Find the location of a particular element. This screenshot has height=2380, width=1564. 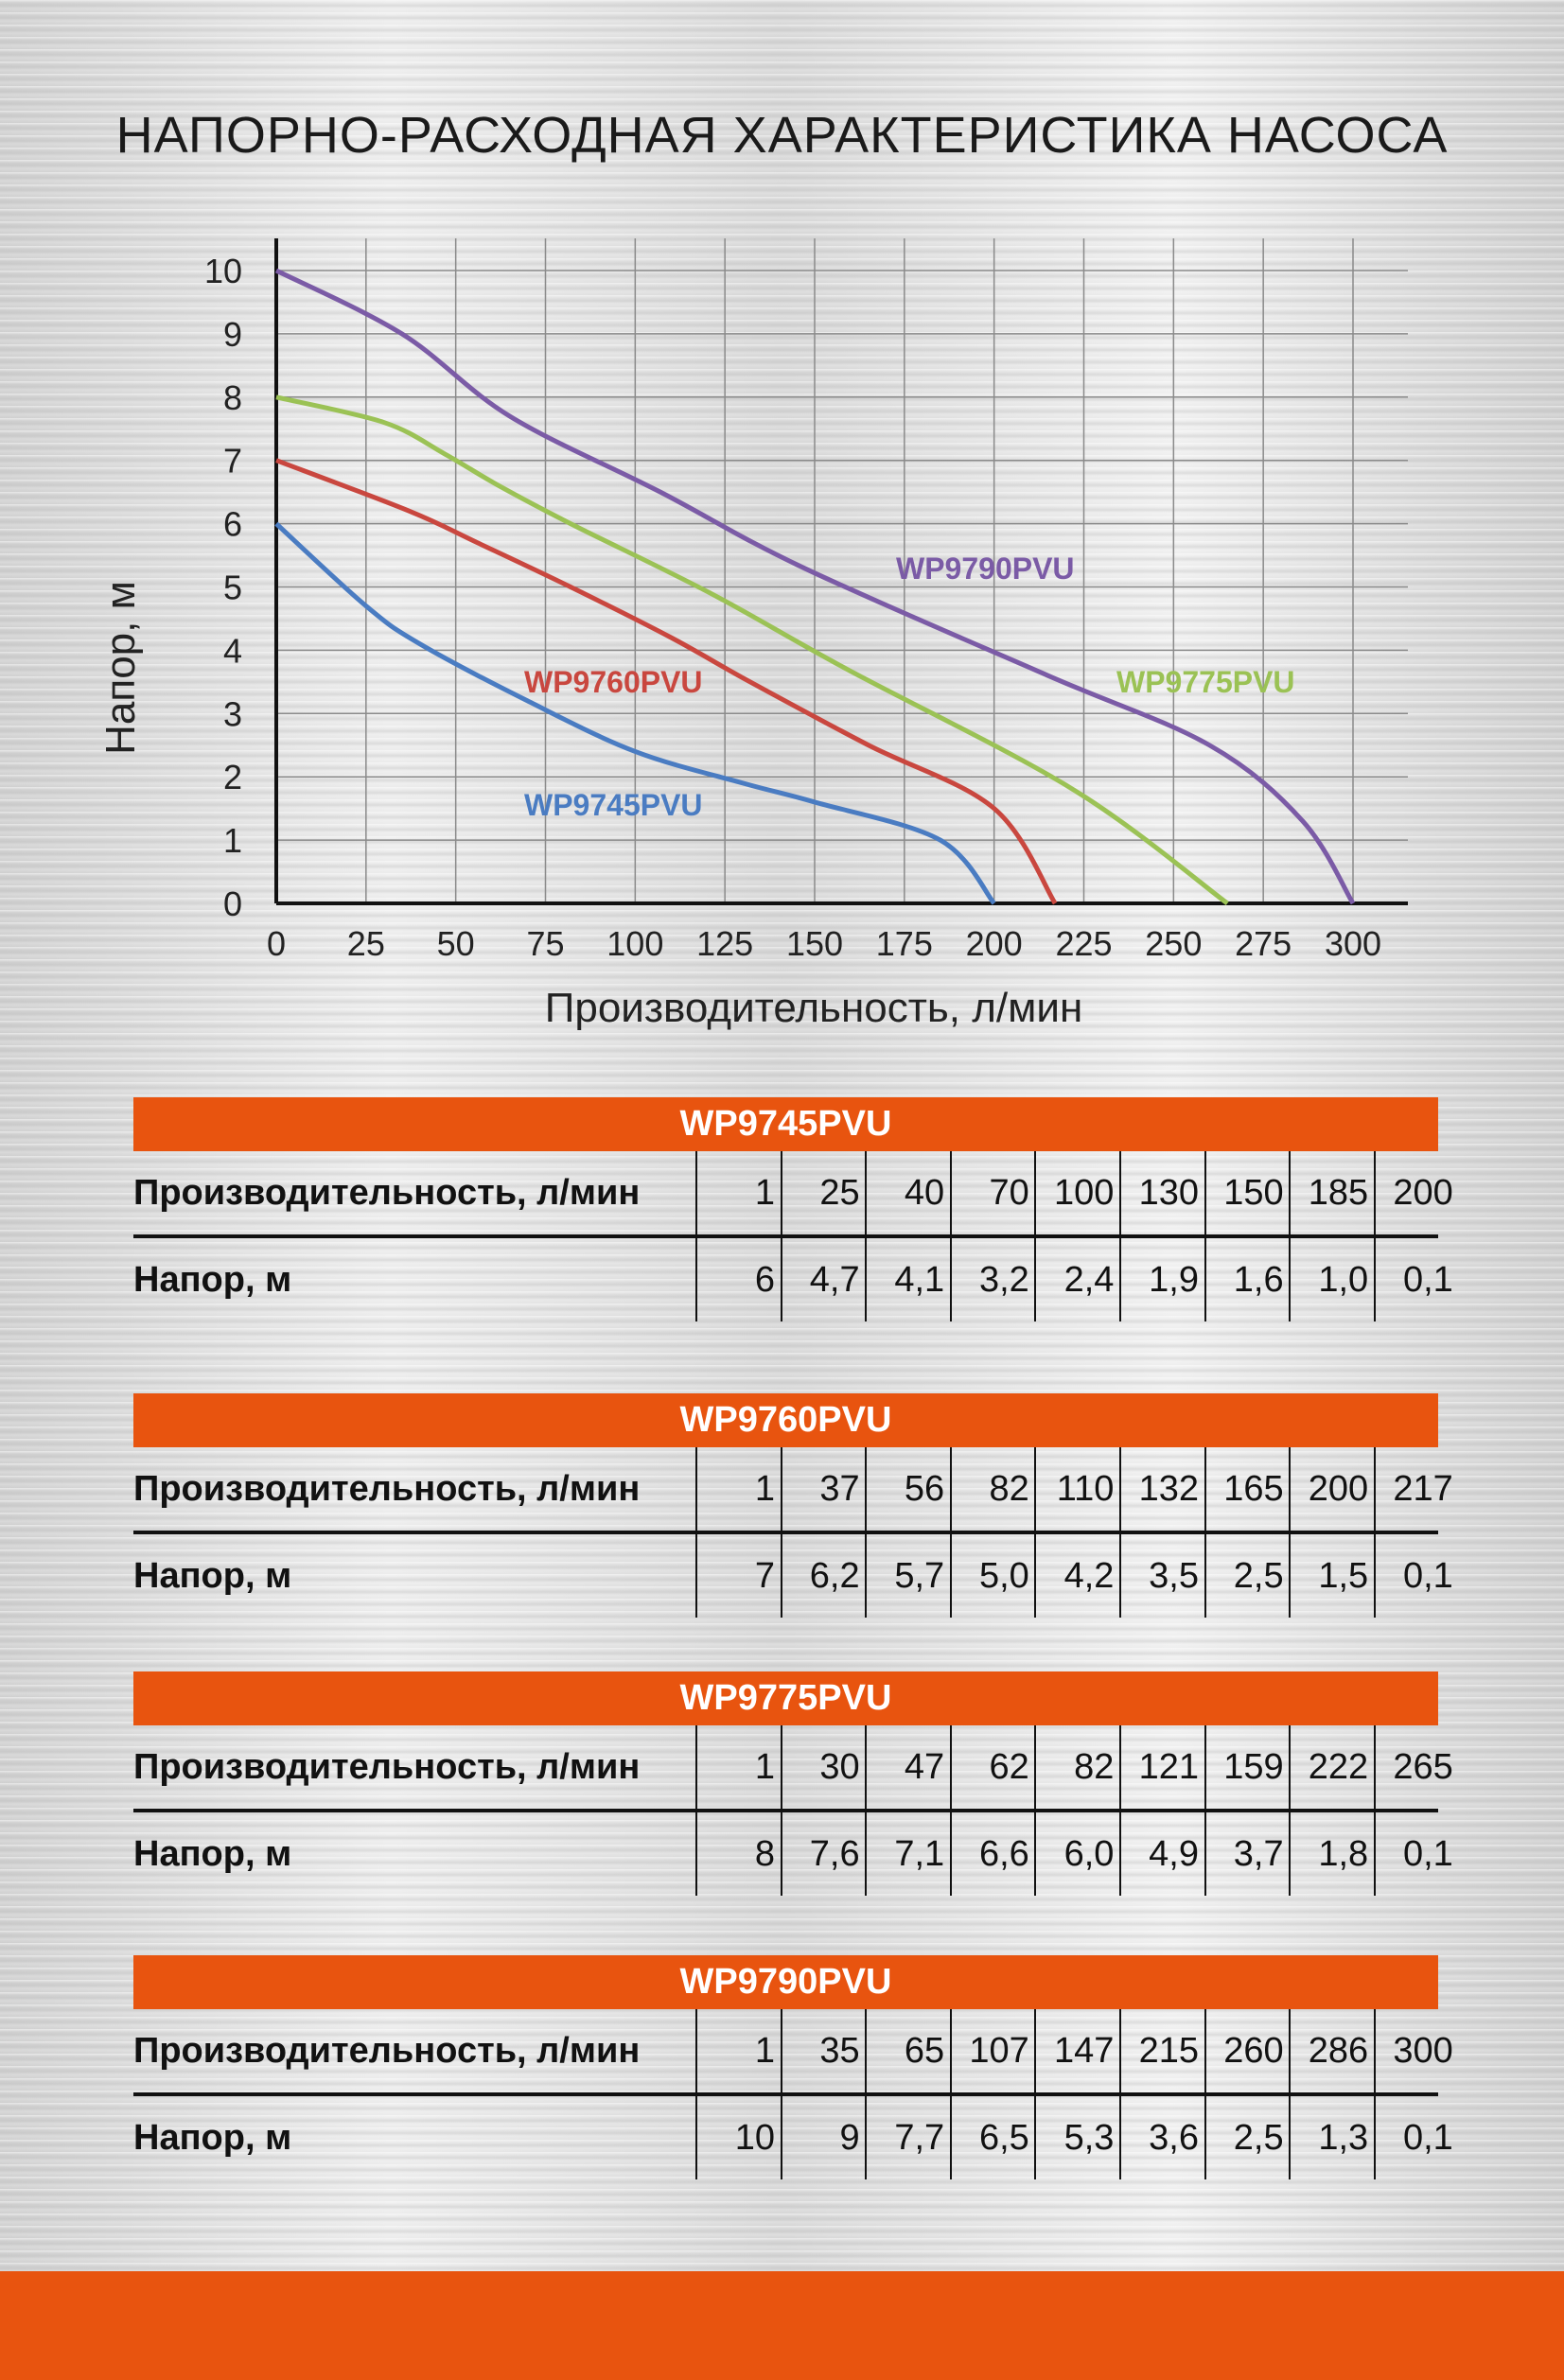

table-cell: 56 is located at coordinates (906, 1489).